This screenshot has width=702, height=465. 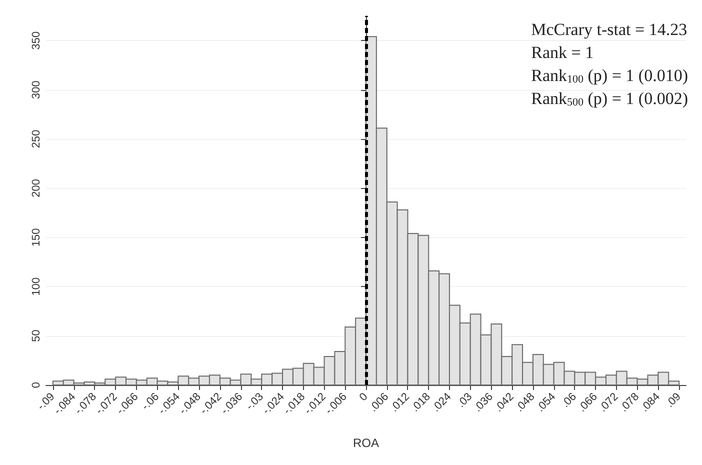 I want to click on x-tick-label: 0, so click(x=363, y=397).